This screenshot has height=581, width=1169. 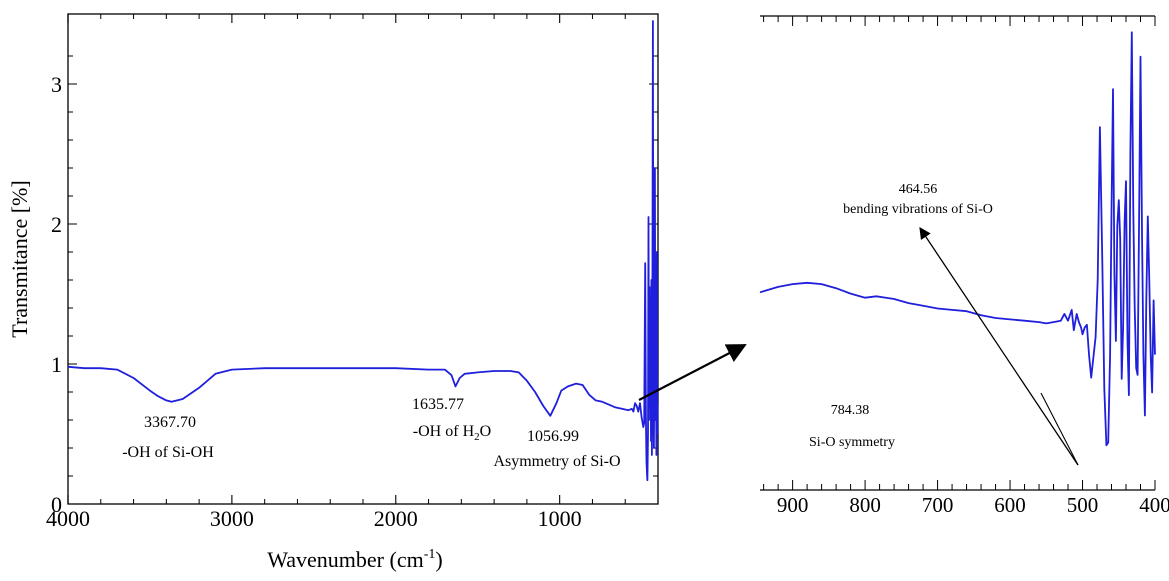 I want to click on inset-xtick-labels: 900 800 700 600 500 400, so click(x=973, y=505).